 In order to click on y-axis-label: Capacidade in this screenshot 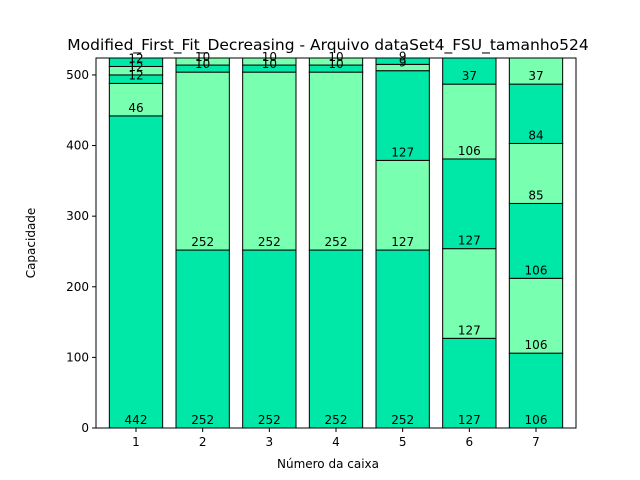, I will do `click(31, 243)`.